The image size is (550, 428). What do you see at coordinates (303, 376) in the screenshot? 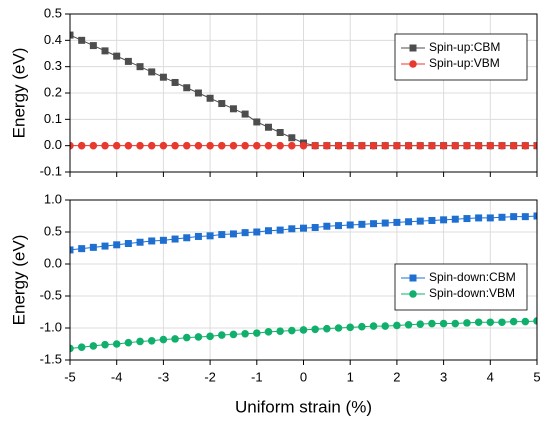
I see `x-tick-label: 0` at bounding box center [303, 376].